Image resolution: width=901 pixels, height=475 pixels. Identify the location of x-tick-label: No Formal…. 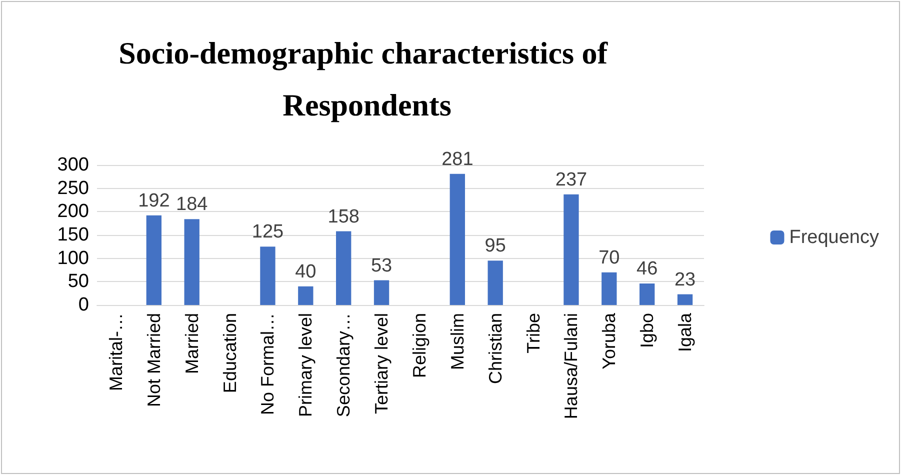
(268, 364).